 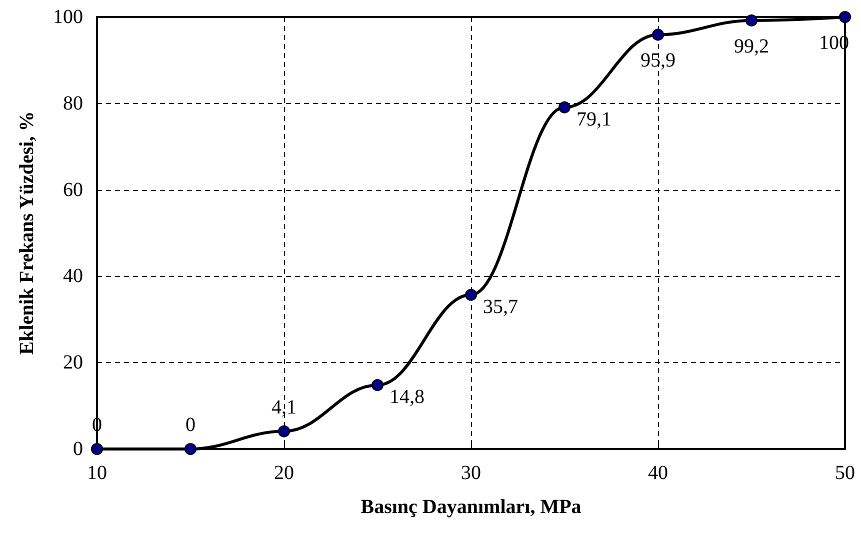 I want to click on data-label: 35,7, so click(x=500, y=307).